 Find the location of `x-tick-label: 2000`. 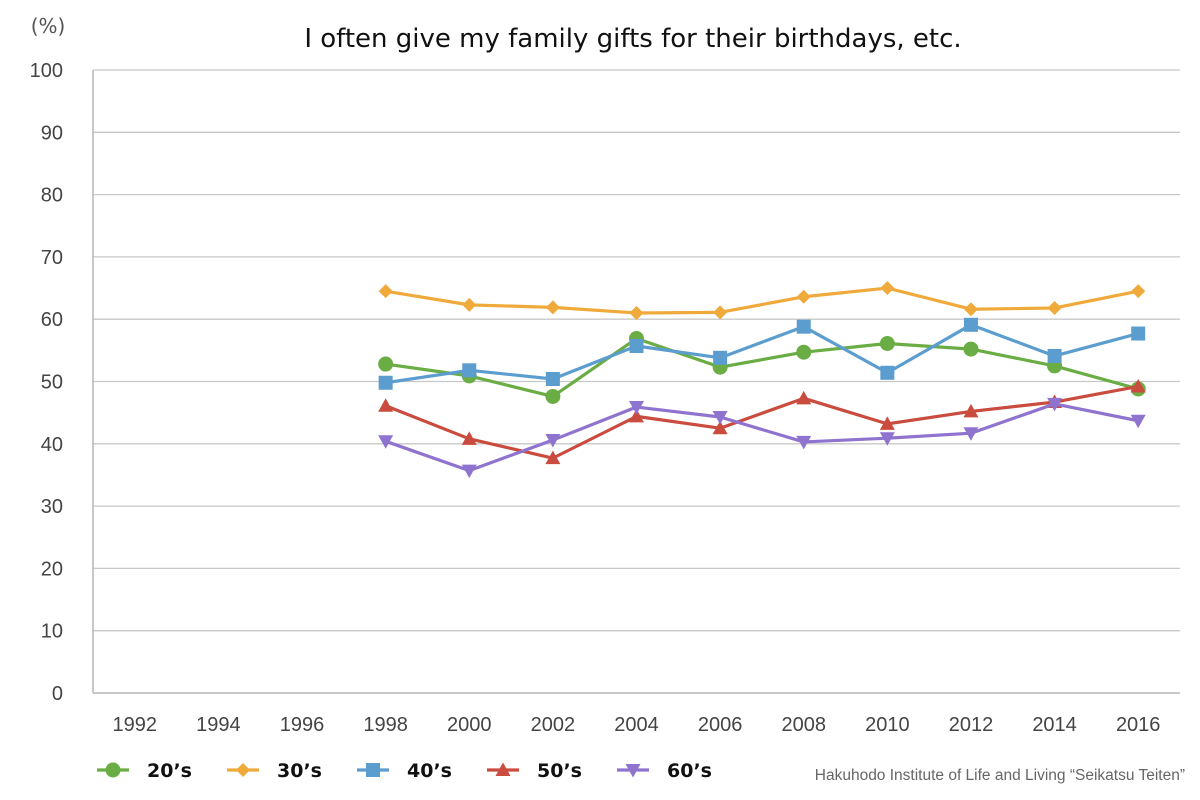

x-tick-label: 2000 is located at coordinates (469, 725).